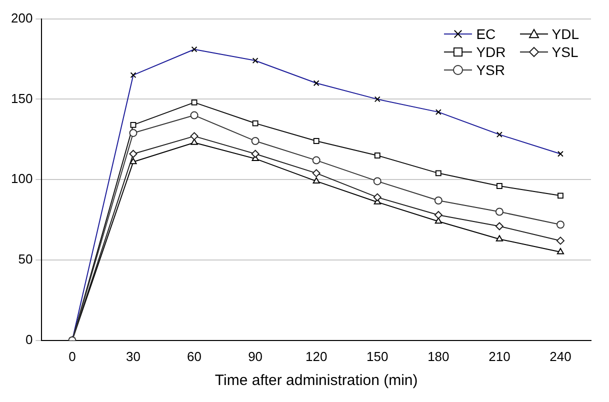  I want to click on y-tick-label: 50, so click(25, 259).